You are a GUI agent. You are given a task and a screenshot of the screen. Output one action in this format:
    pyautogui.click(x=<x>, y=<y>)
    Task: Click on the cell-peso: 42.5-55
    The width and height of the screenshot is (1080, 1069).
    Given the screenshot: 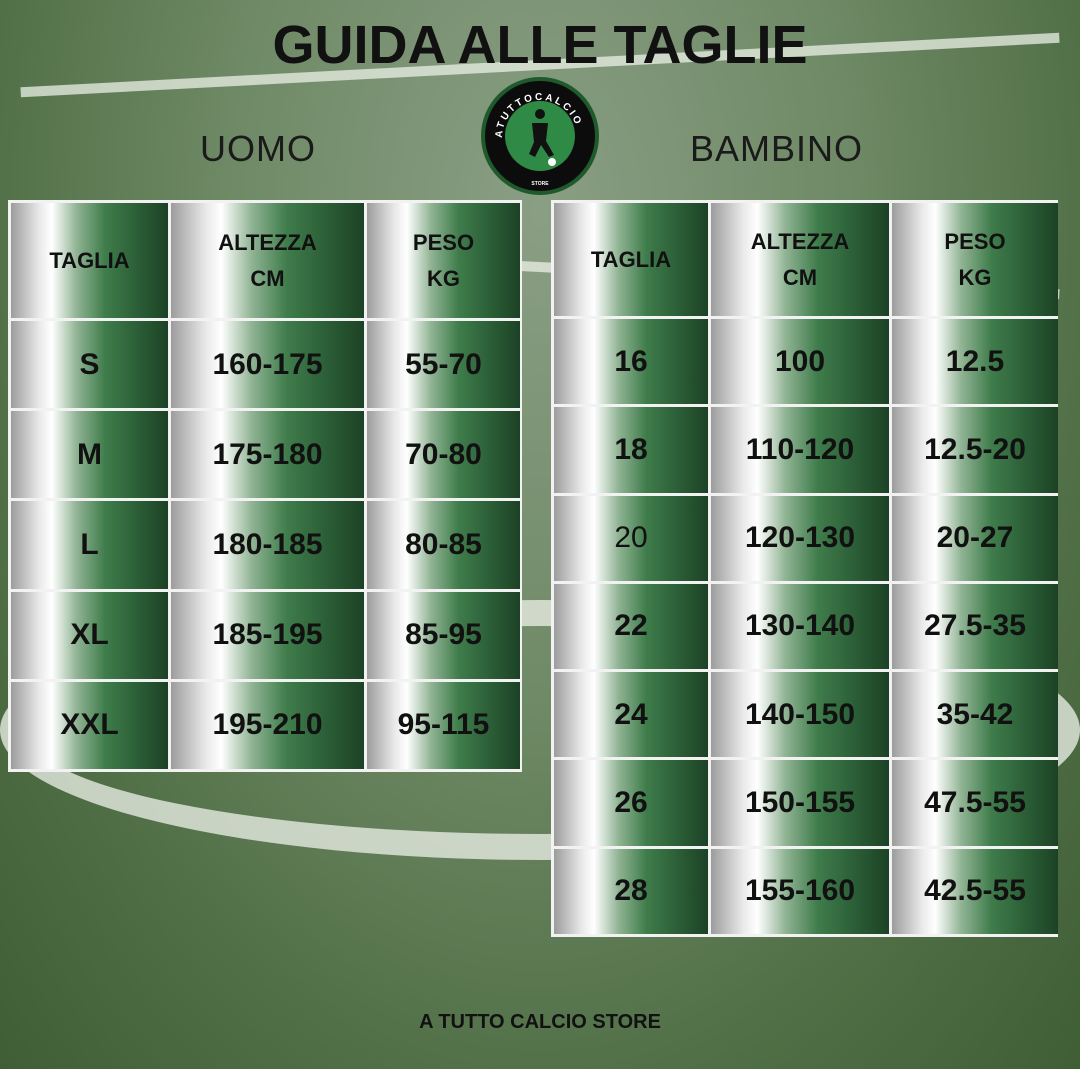 What is the action you would take?
    pyautogui.click(x=975, y=891)
    